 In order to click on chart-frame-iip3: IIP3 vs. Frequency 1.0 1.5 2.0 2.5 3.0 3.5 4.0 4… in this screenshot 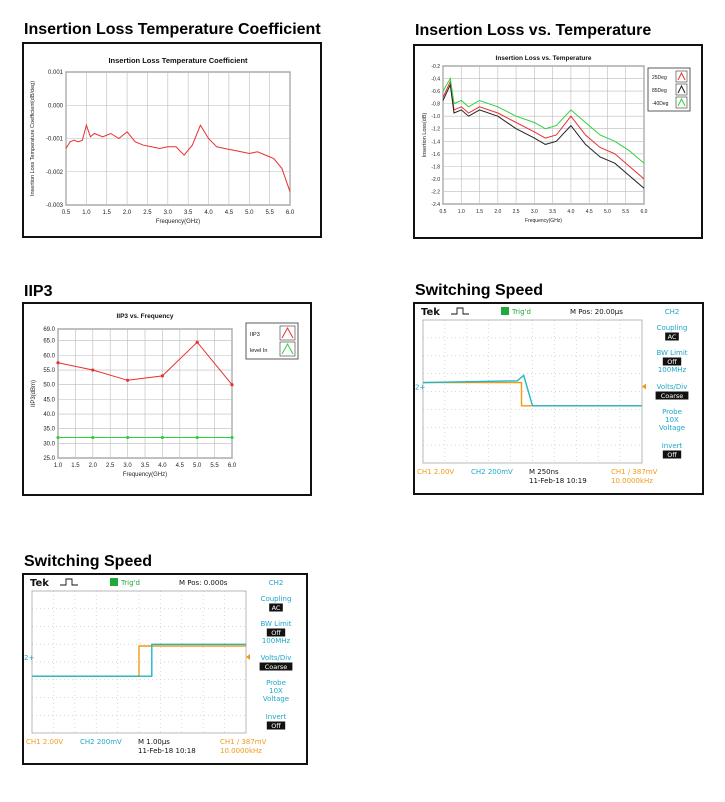, I will do `click(167, 399)`.